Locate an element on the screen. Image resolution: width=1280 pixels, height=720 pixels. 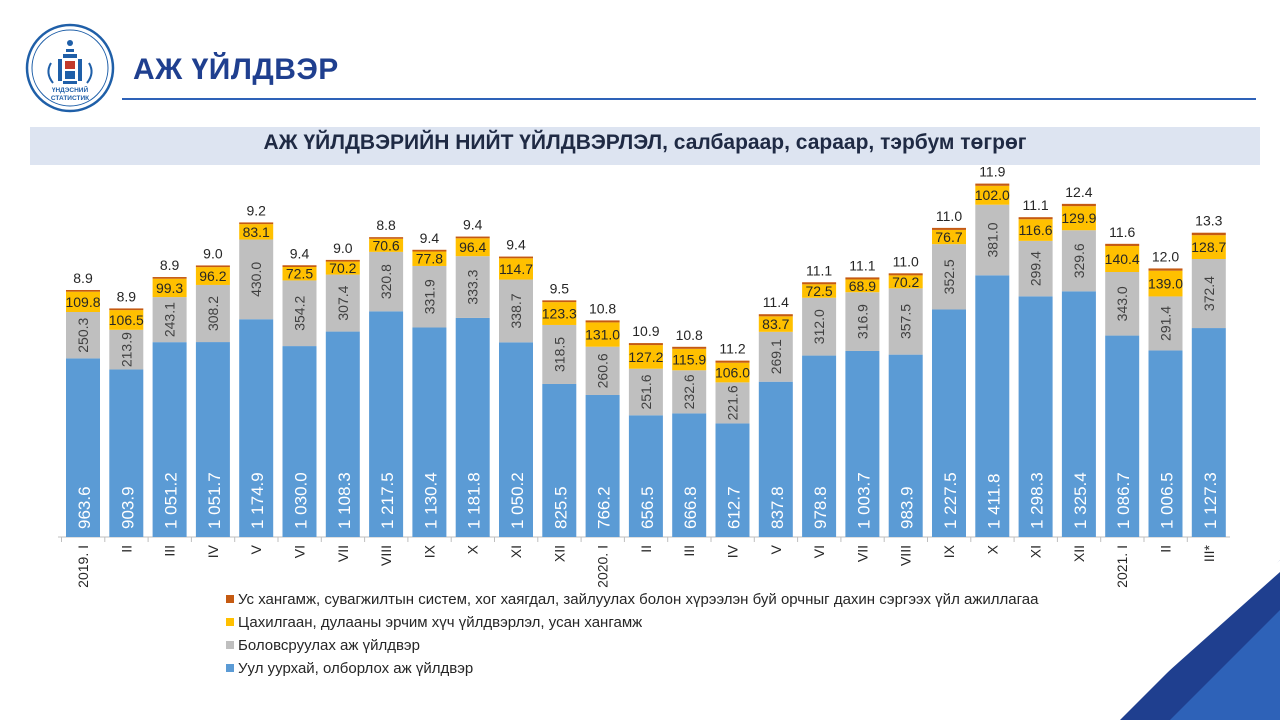
data-label: 825.5 is located at coordinates (560, 507).